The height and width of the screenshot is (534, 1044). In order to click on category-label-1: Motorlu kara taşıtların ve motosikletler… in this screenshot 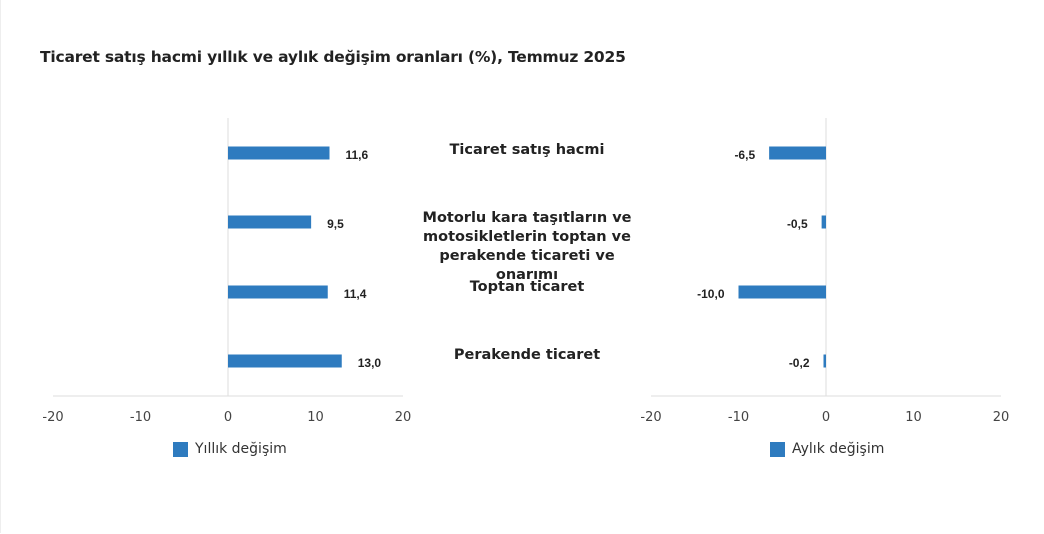, I will do `click(527, 246)`.